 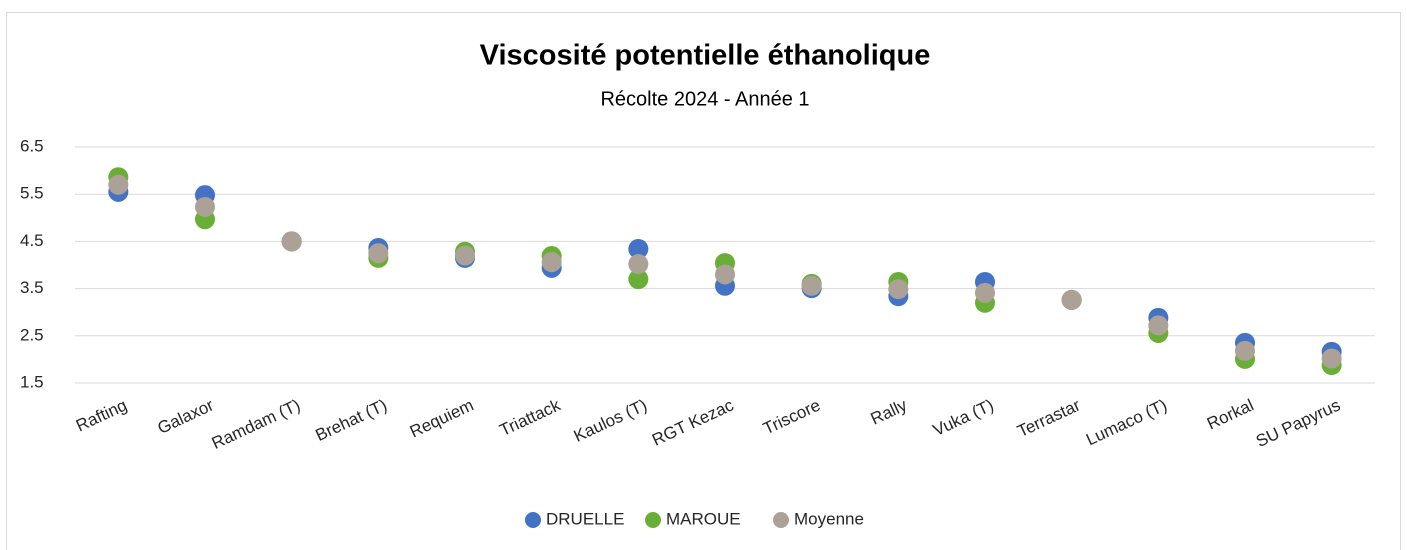 What do you see at coordinates (829, 518) in the screenshot?
I see `legend-label: Moyenne` at bounding box center [829, 518].